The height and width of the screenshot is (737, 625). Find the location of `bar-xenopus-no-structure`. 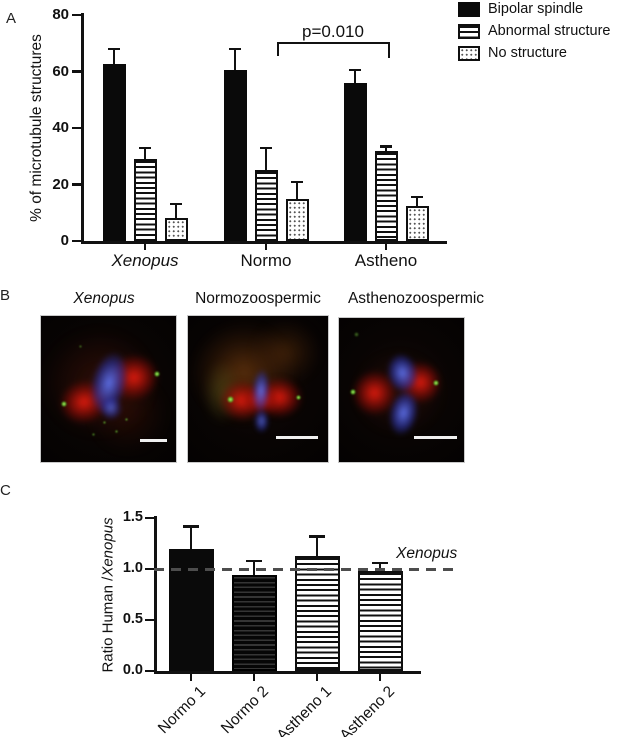

bar-xenopus-no-structure is located at coordinates (176, 229).